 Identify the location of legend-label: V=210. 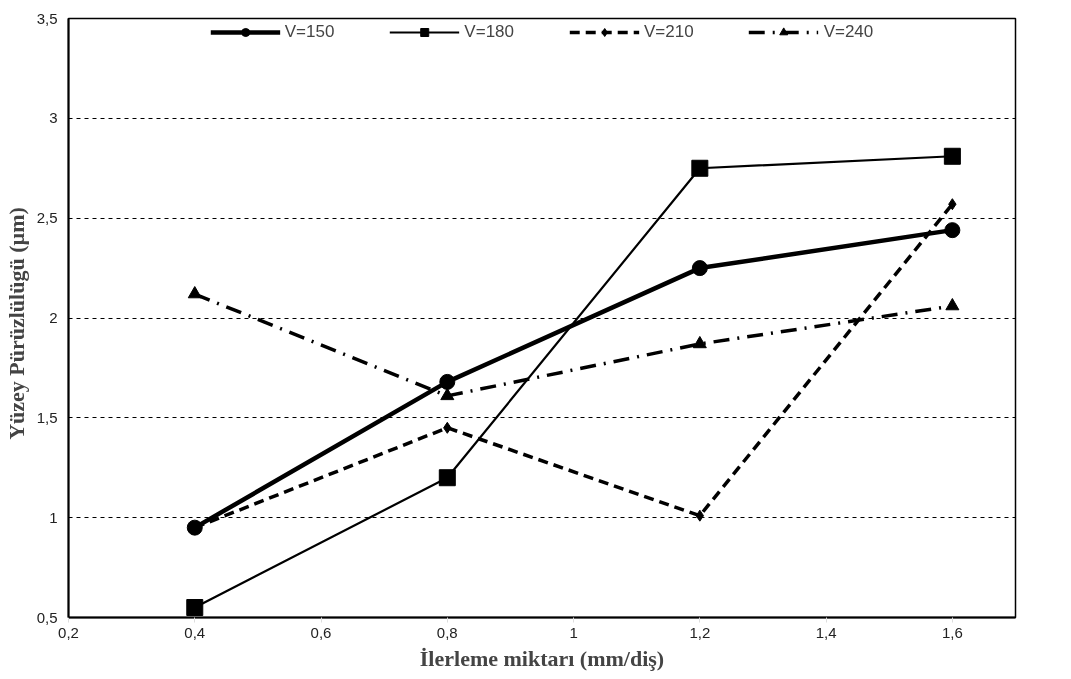
(669, 32).